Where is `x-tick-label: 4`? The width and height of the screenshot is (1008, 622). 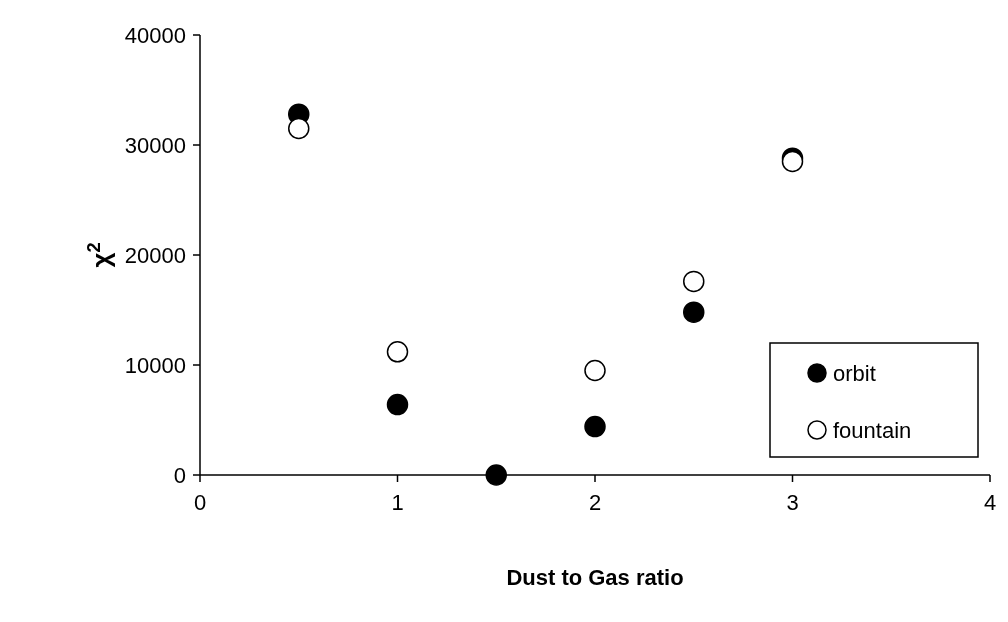 x-tick-label: 4 is located at coordinates (990, 502).